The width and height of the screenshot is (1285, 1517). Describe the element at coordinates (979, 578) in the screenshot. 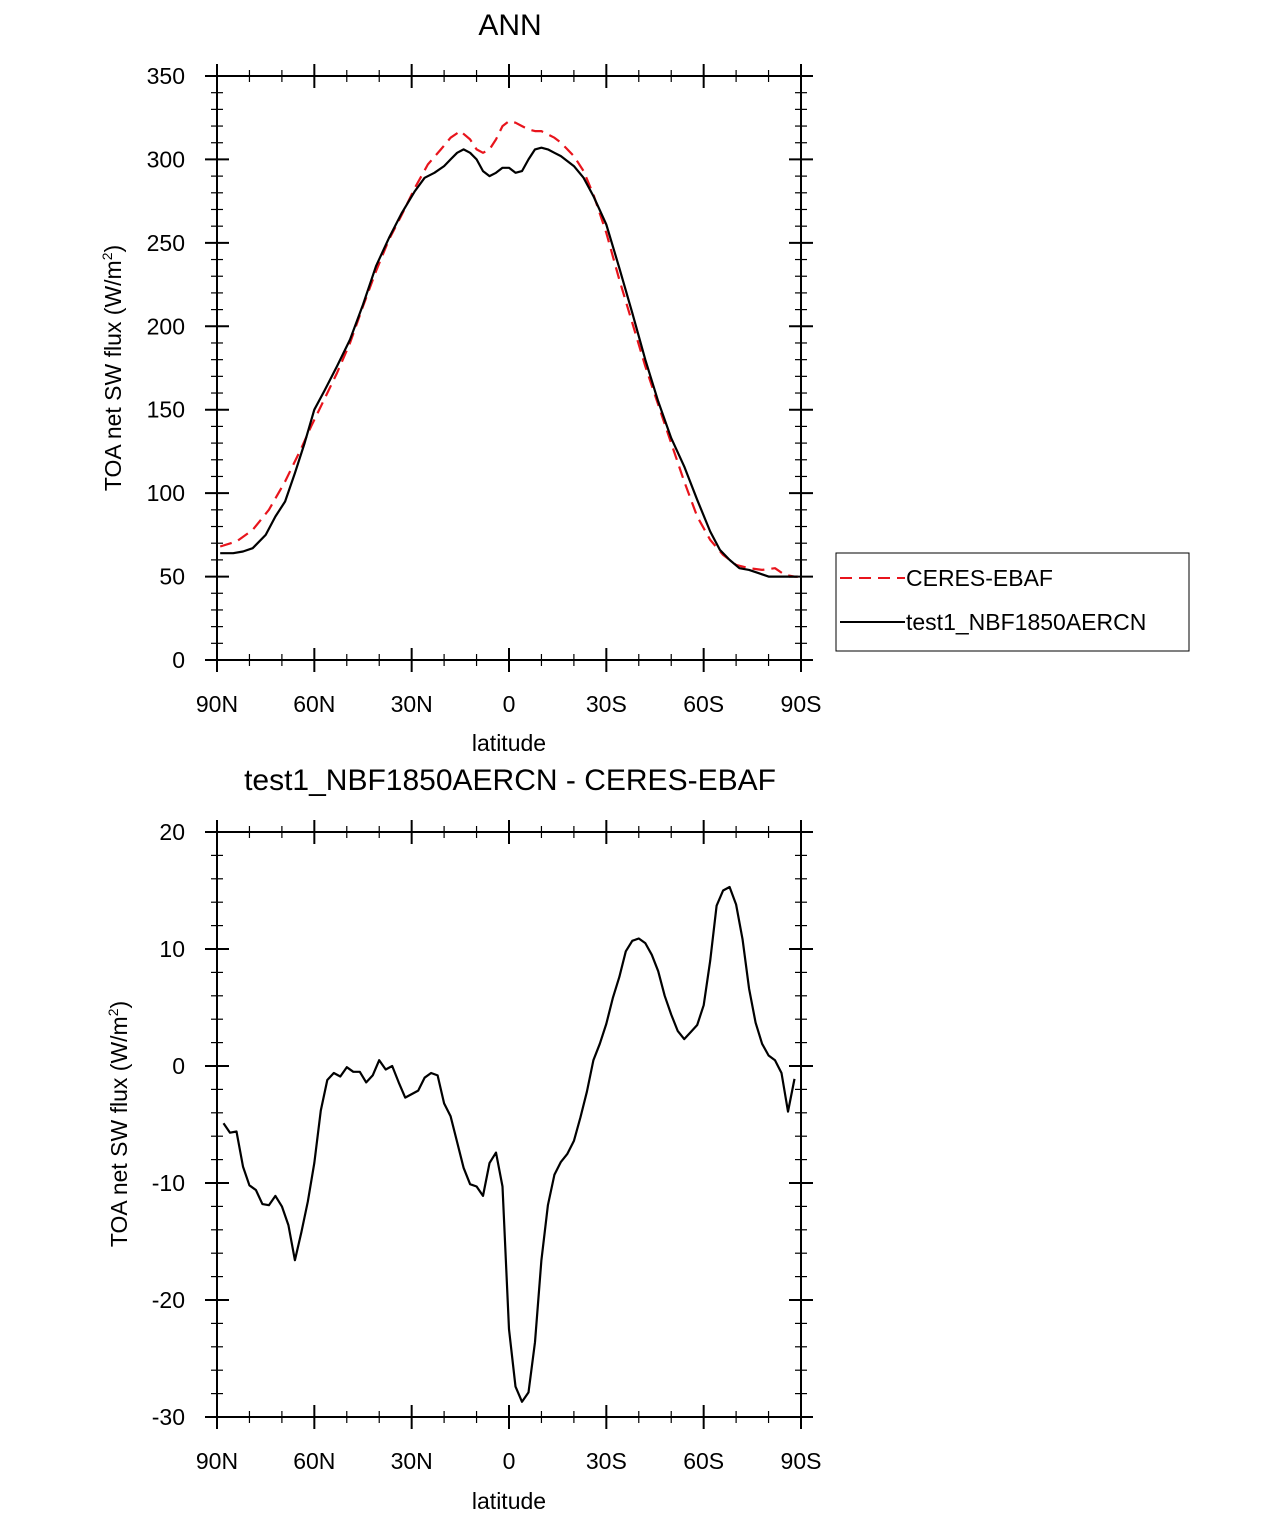

I see `legend-label-ceres-ebaf: CERES-EBAF` at that location.